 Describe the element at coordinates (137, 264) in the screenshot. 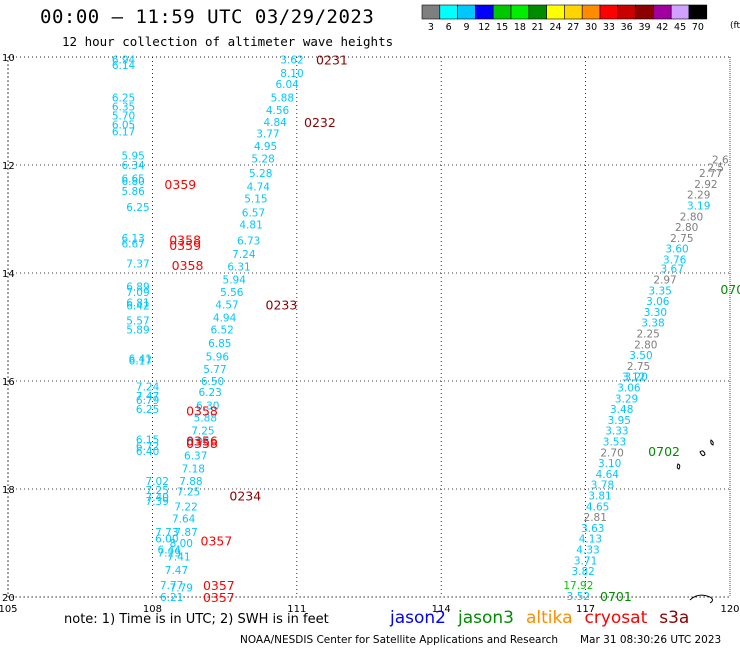

I see `wave-height-value: 7.37` at that location.